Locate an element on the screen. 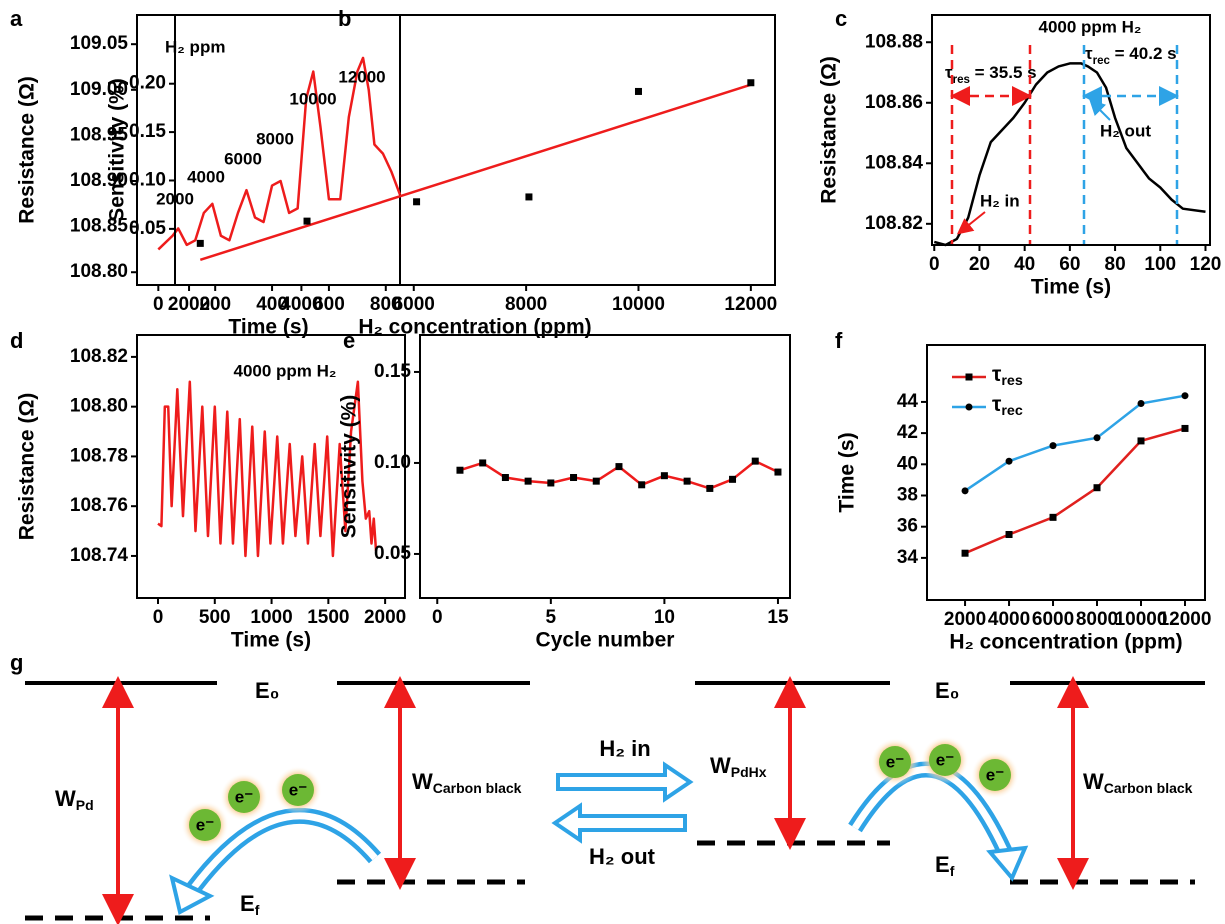 This screenshot has height=924, width=1225. y-axis-label: Resistance (Ω) is located at coordinates (27, 467).